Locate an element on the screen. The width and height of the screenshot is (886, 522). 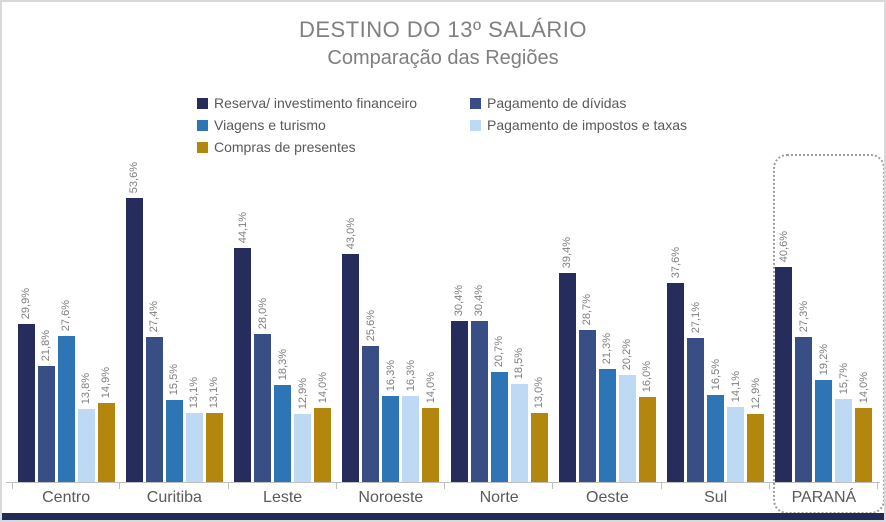
chart-subtitle: Comparação das Regiões is located at coordinates (443, 58).